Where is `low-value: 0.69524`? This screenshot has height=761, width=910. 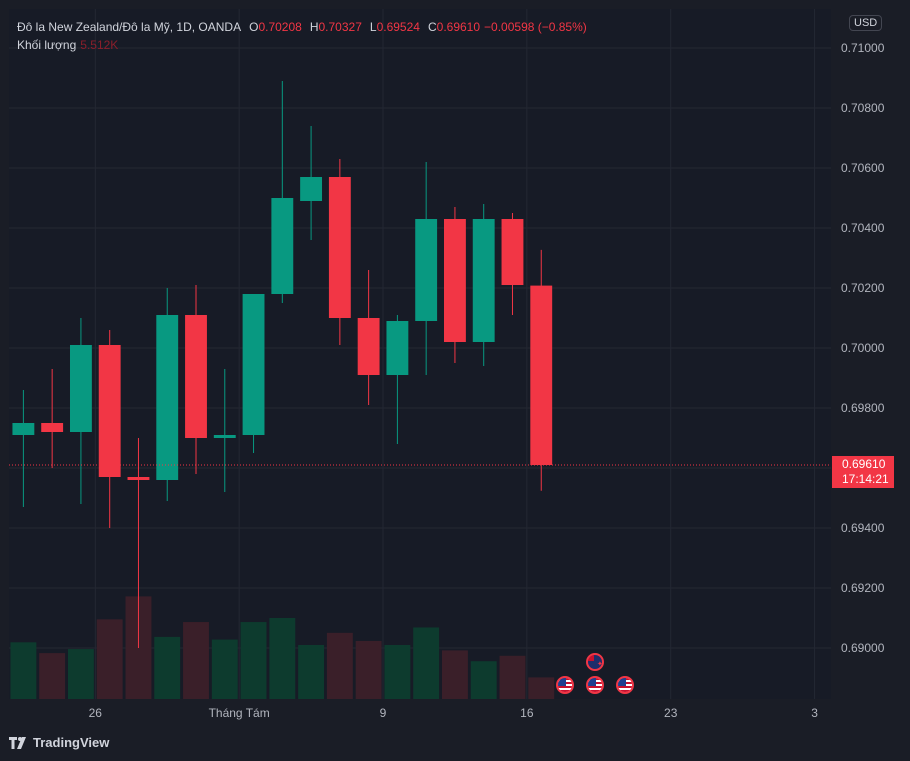
low-value: 0.69524 is located at coordinates (398, 27).